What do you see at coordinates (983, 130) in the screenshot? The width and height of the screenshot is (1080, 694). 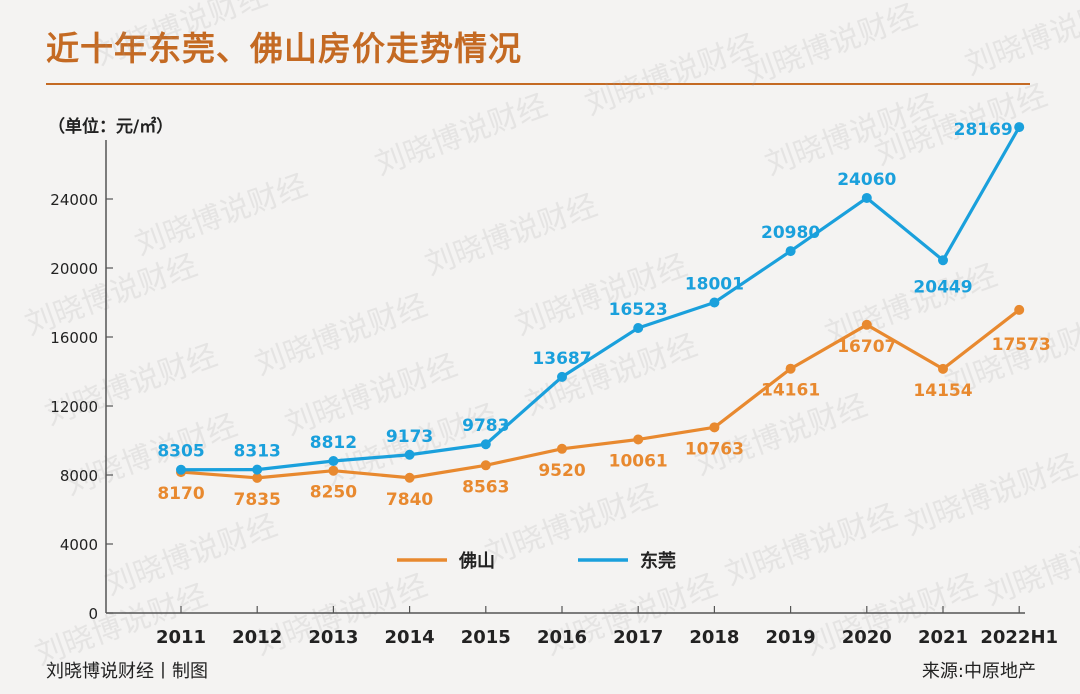 I see `data-label: 28169` at bounding box center [983, 130].